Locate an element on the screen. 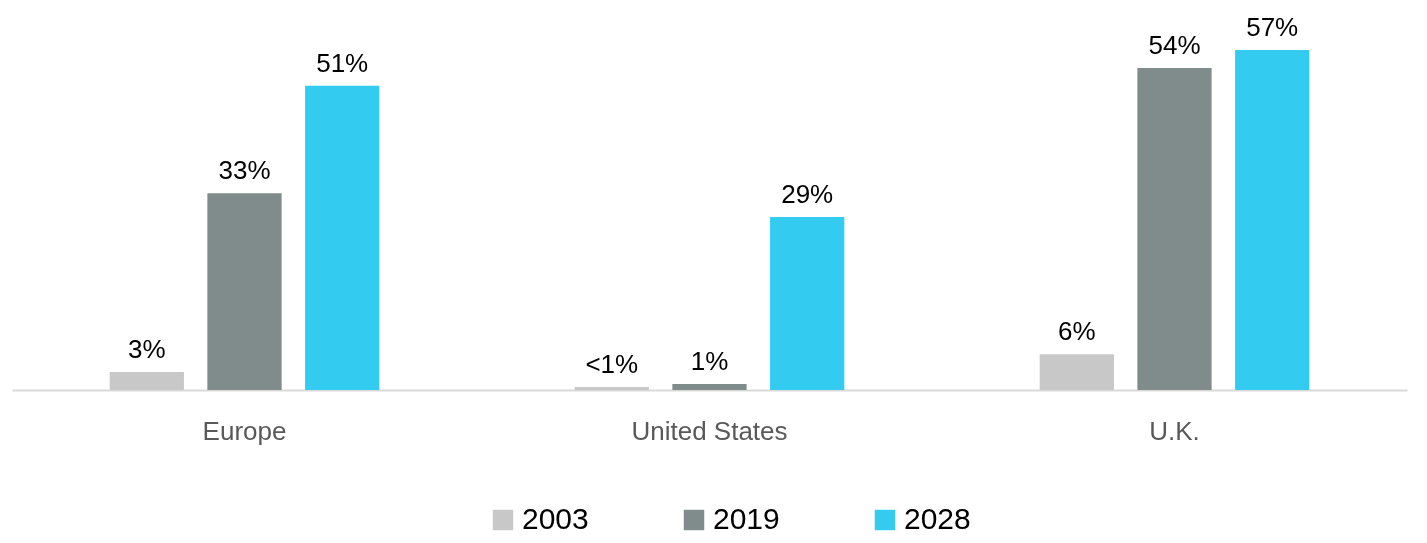 The image size is (1427, 543). legend-label: 2028 is located at coordinates (937, 518).